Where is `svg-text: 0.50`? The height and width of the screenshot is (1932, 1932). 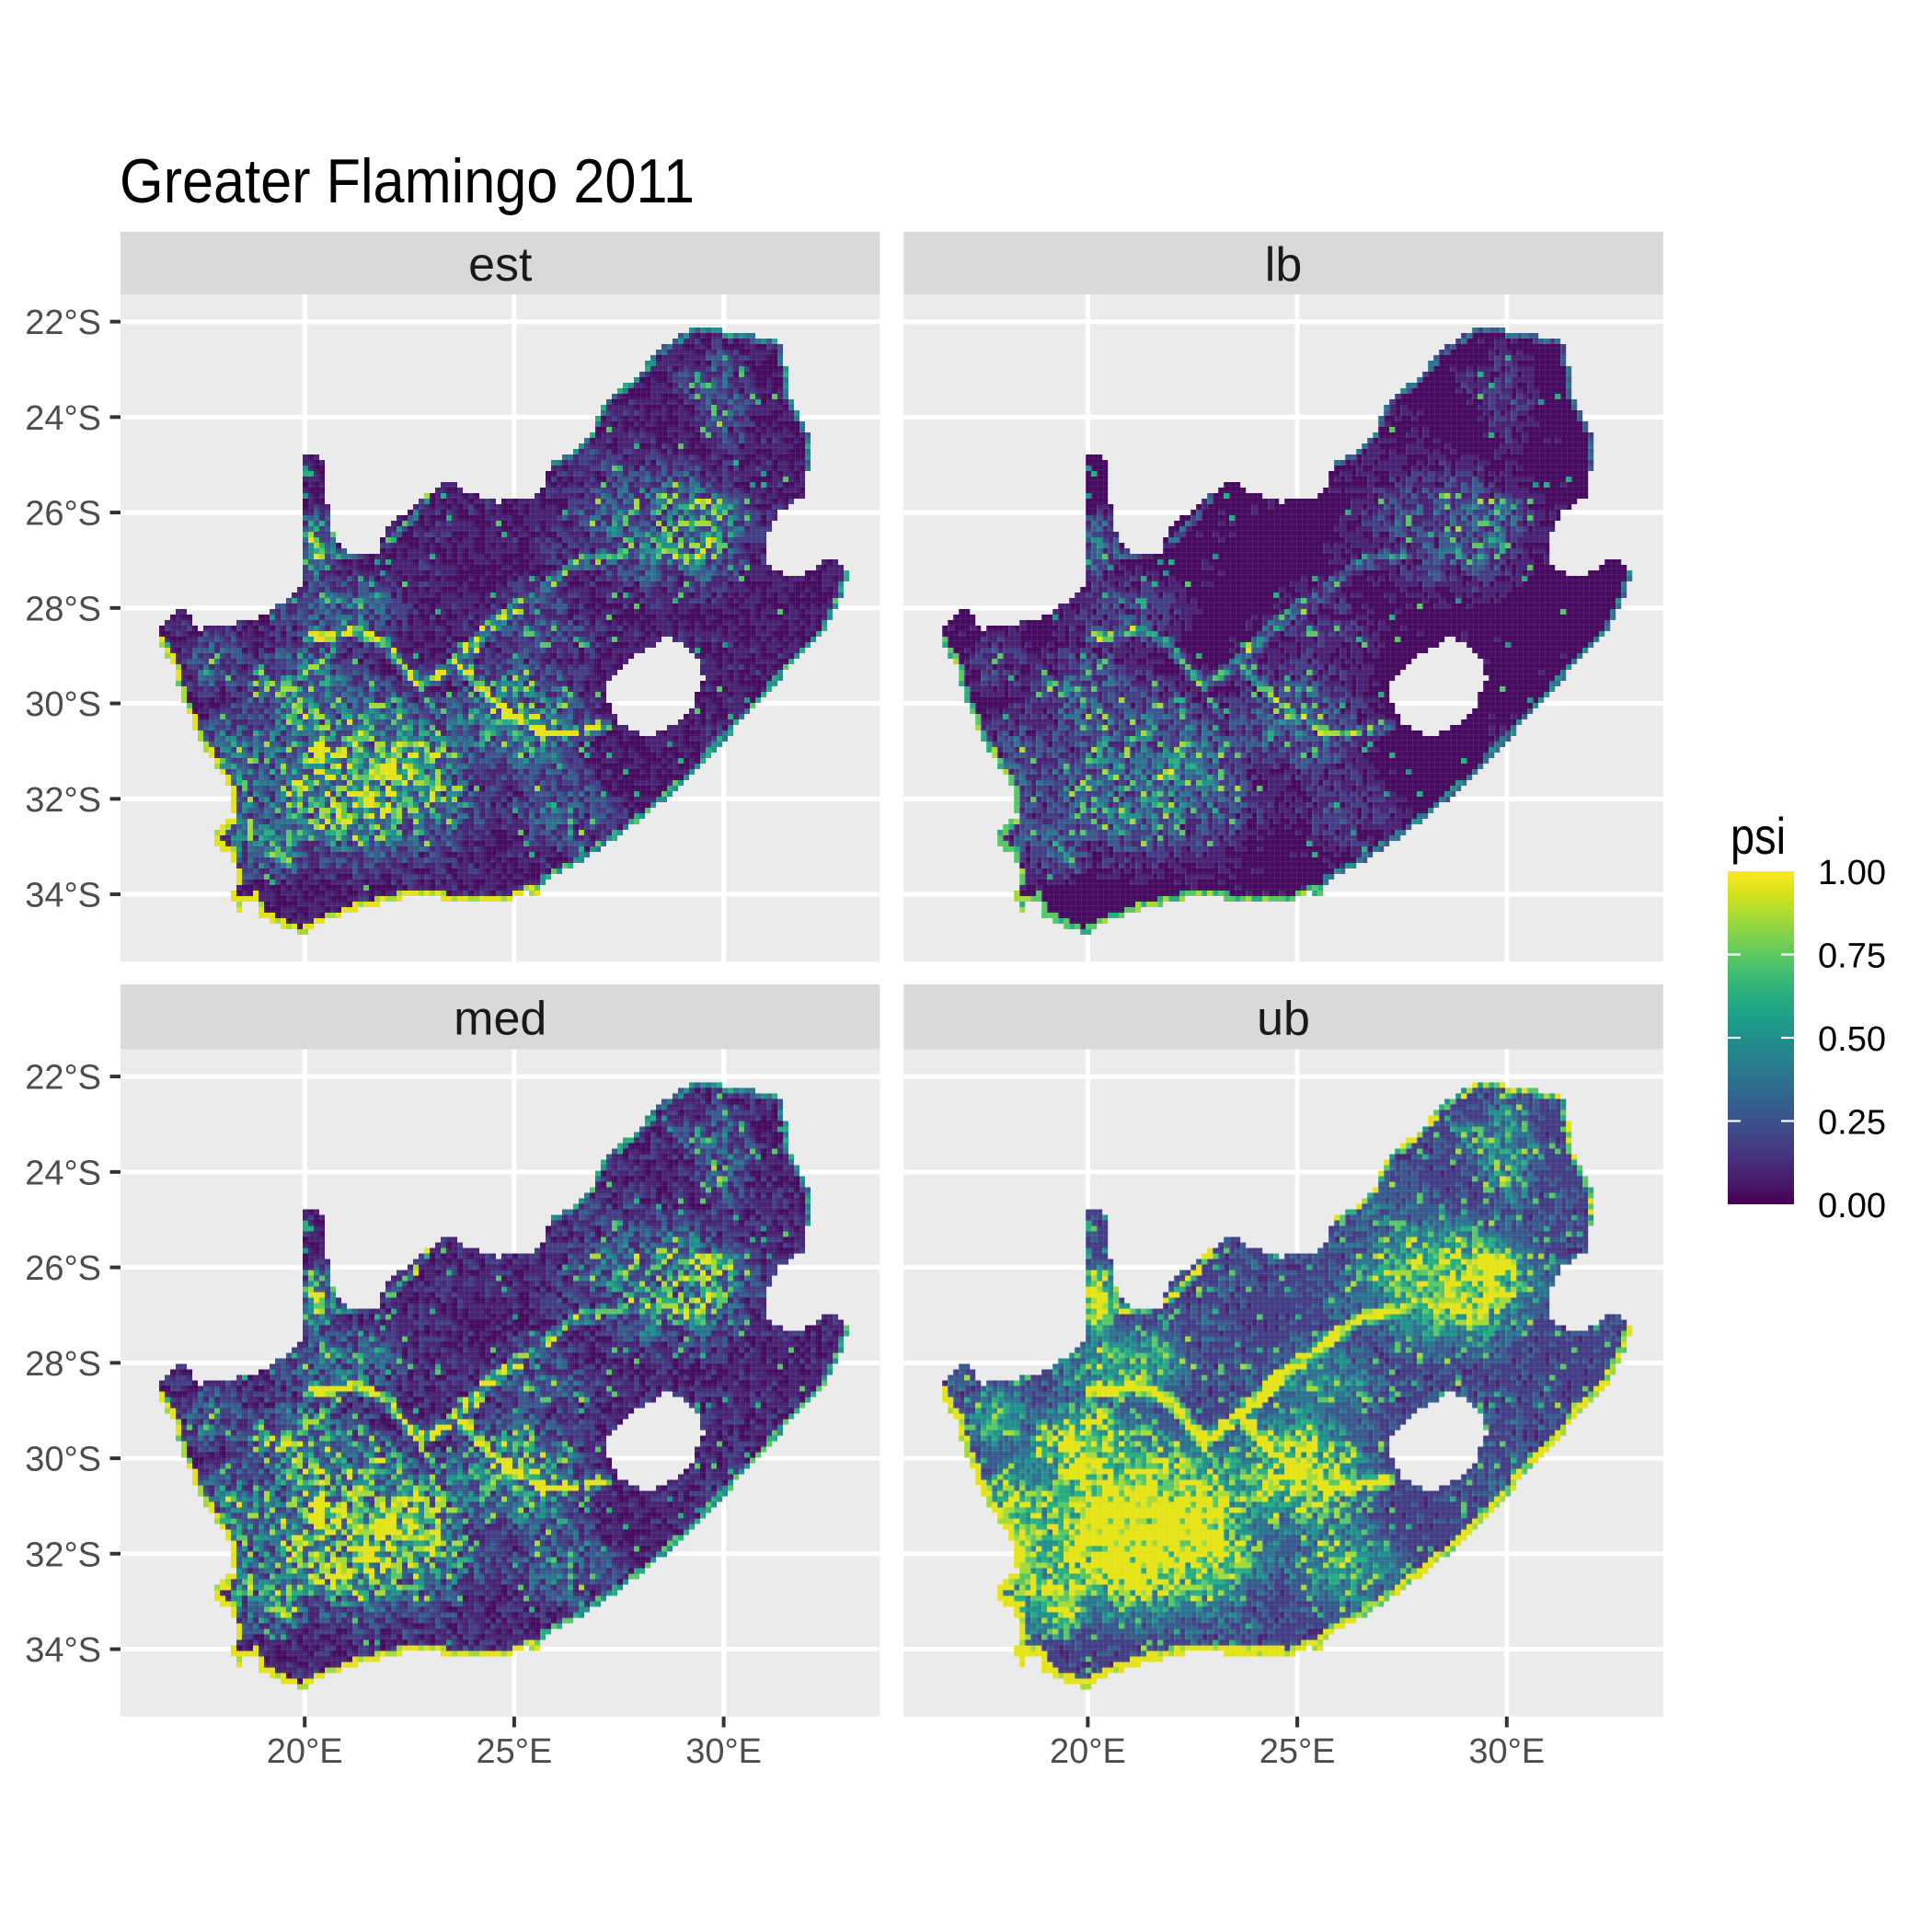
svg-text: 0.50 is located at coordinates (1852, 1039).